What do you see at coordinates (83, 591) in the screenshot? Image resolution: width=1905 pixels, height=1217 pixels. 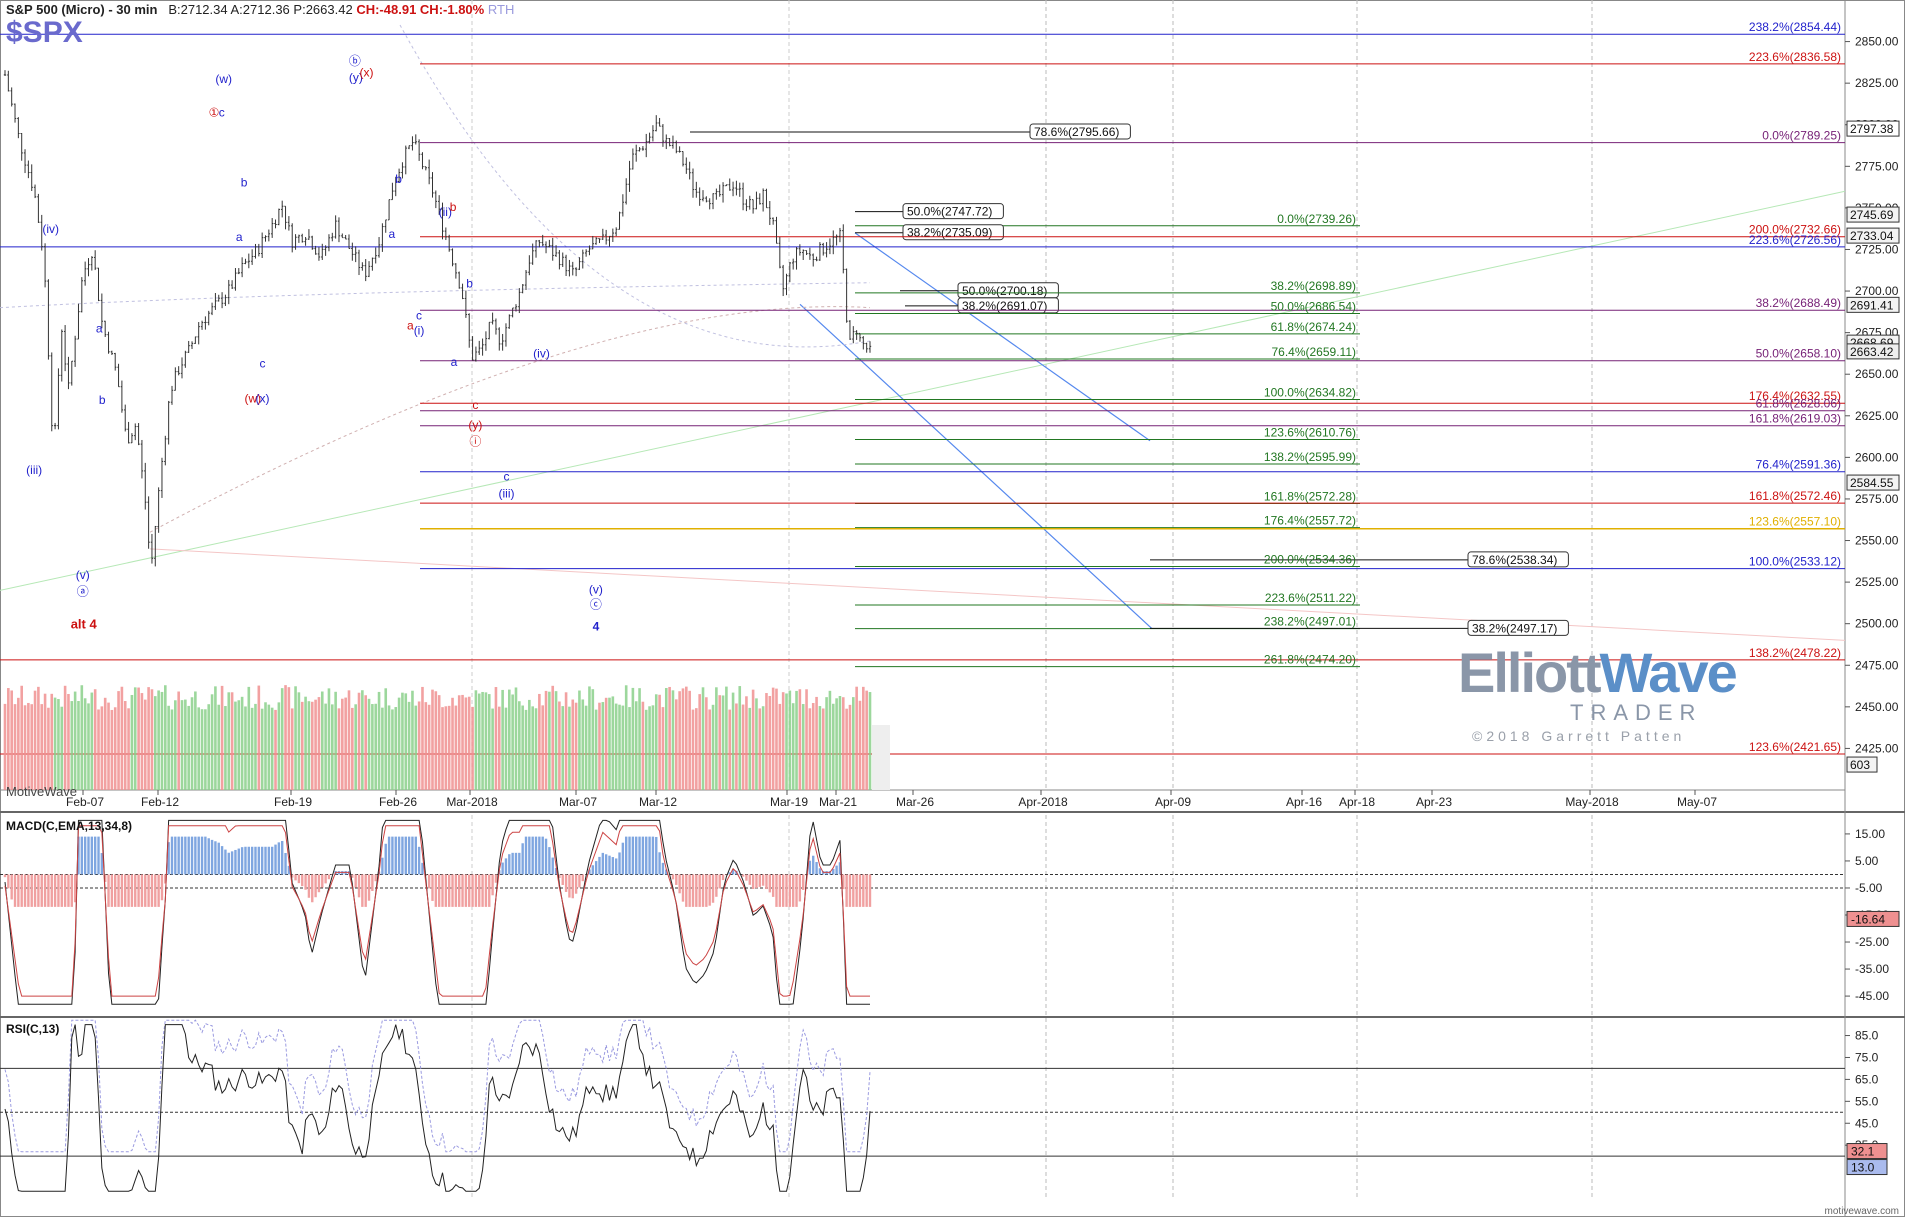 I see `wave-label: ⓐ` at bounding box center [83, 591].